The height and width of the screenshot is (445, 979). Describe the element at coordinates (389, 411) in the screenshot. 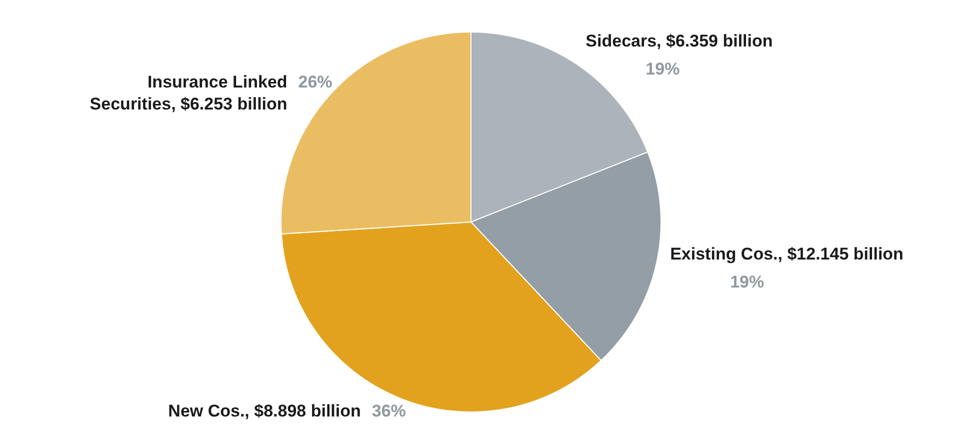

I see `data-label: 36%` at that location.